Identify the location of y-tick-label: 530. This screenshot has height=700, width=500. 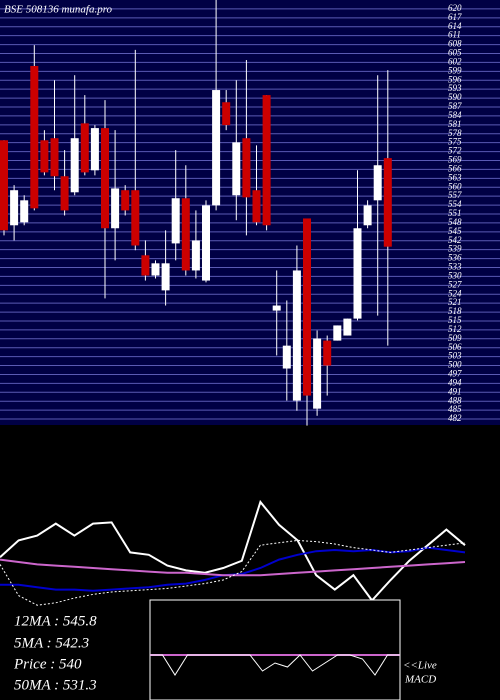
(455, 275).